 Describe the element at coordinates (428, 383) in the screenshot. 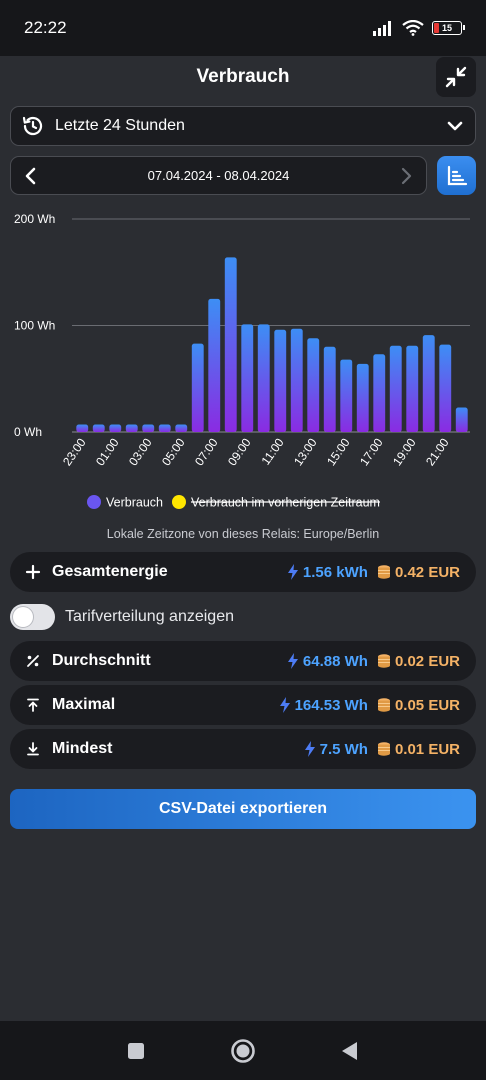

I see `bar-2000` at that location.